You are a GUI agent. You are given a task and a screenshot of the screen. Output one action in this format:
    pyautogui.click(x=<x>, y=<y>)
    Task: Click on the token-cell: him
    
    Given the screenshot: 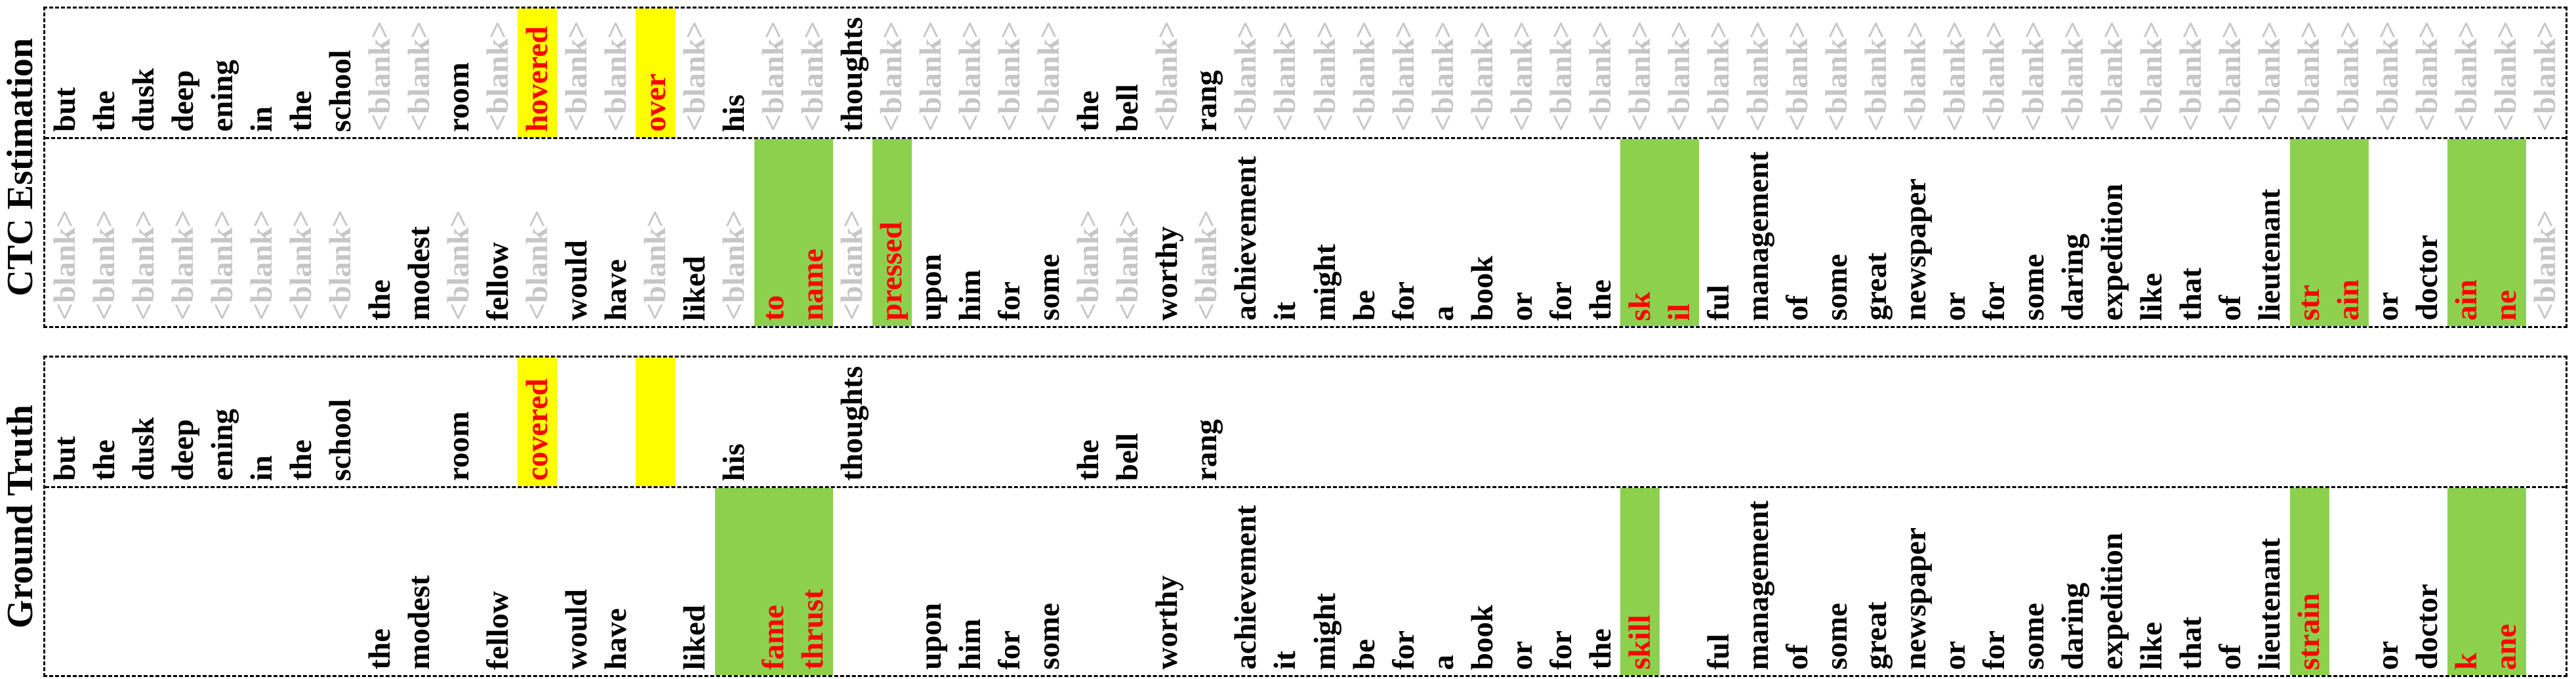 What is the action you would take?
    pyautogui.click(x=971, y=581)
    